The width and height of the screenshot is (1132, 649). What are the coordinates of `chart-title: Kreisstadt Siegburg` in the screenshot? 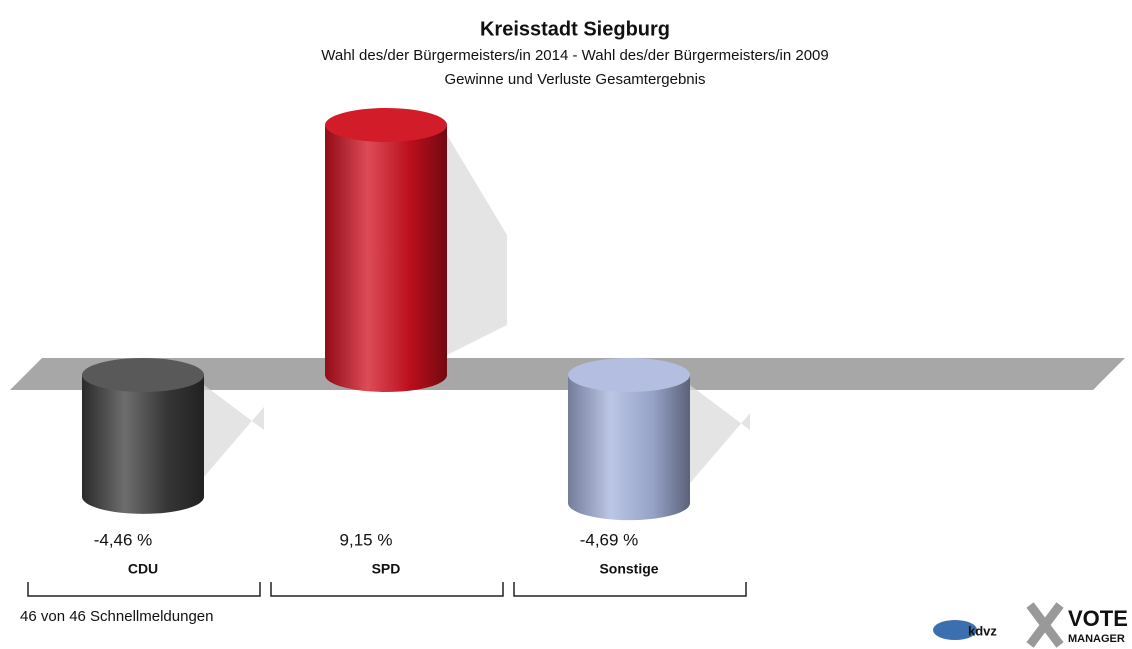 It's located at (575, 29).